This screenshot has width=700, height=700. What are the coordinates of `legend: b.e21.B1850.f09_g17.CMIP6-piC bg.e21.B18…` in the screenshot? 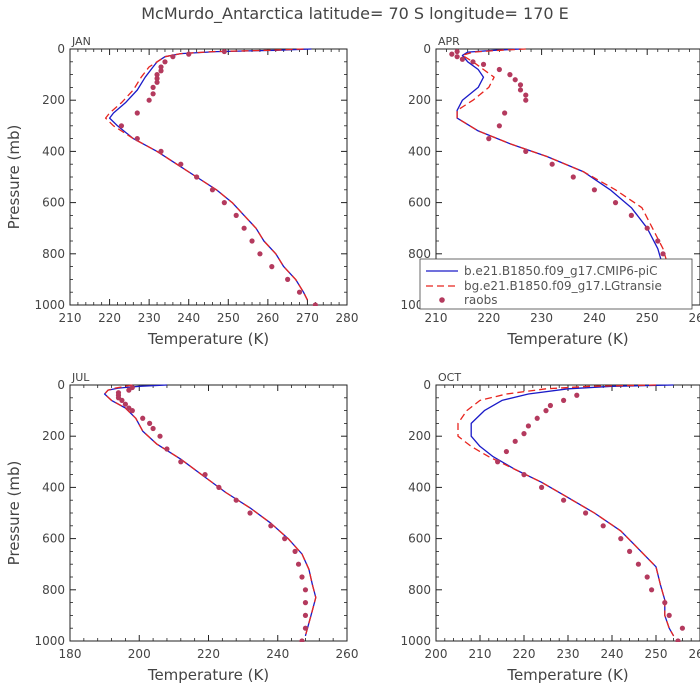 It's located at (556, 284).